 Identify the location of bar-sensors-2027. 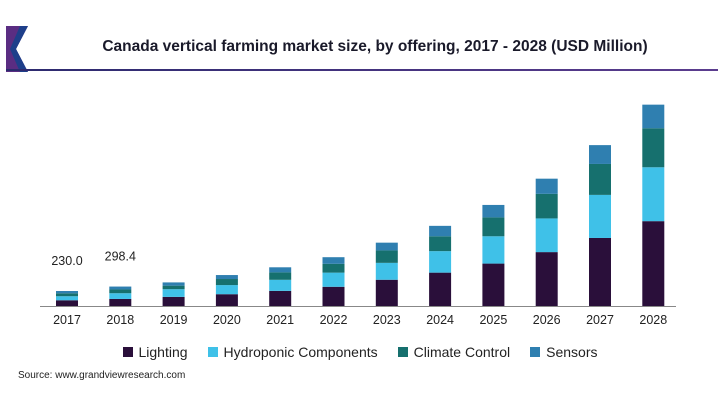
(600, 154).